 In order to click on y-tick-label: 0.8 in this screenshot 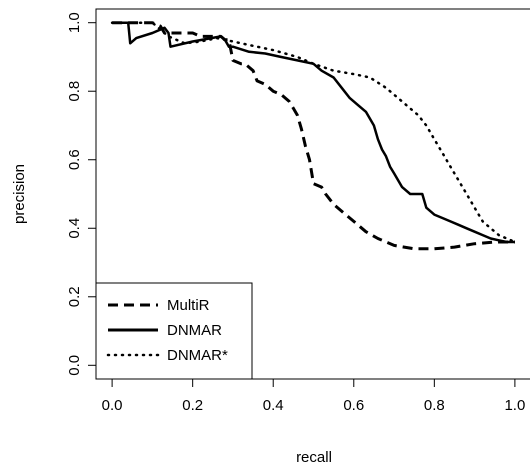, I will do `click(74, 91)`.